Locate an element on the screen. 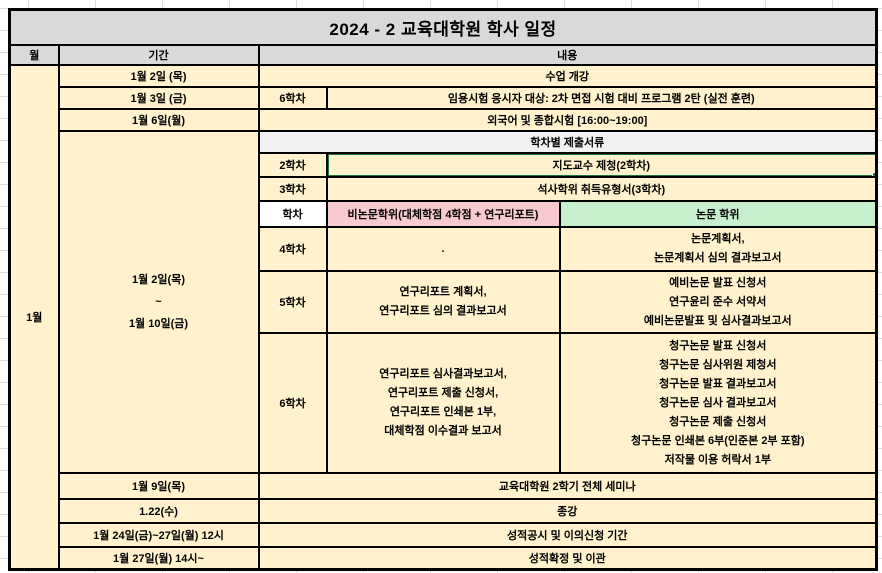  period-cell: 1월 27일(월) 14시~ is located at coordinates (158, 558).